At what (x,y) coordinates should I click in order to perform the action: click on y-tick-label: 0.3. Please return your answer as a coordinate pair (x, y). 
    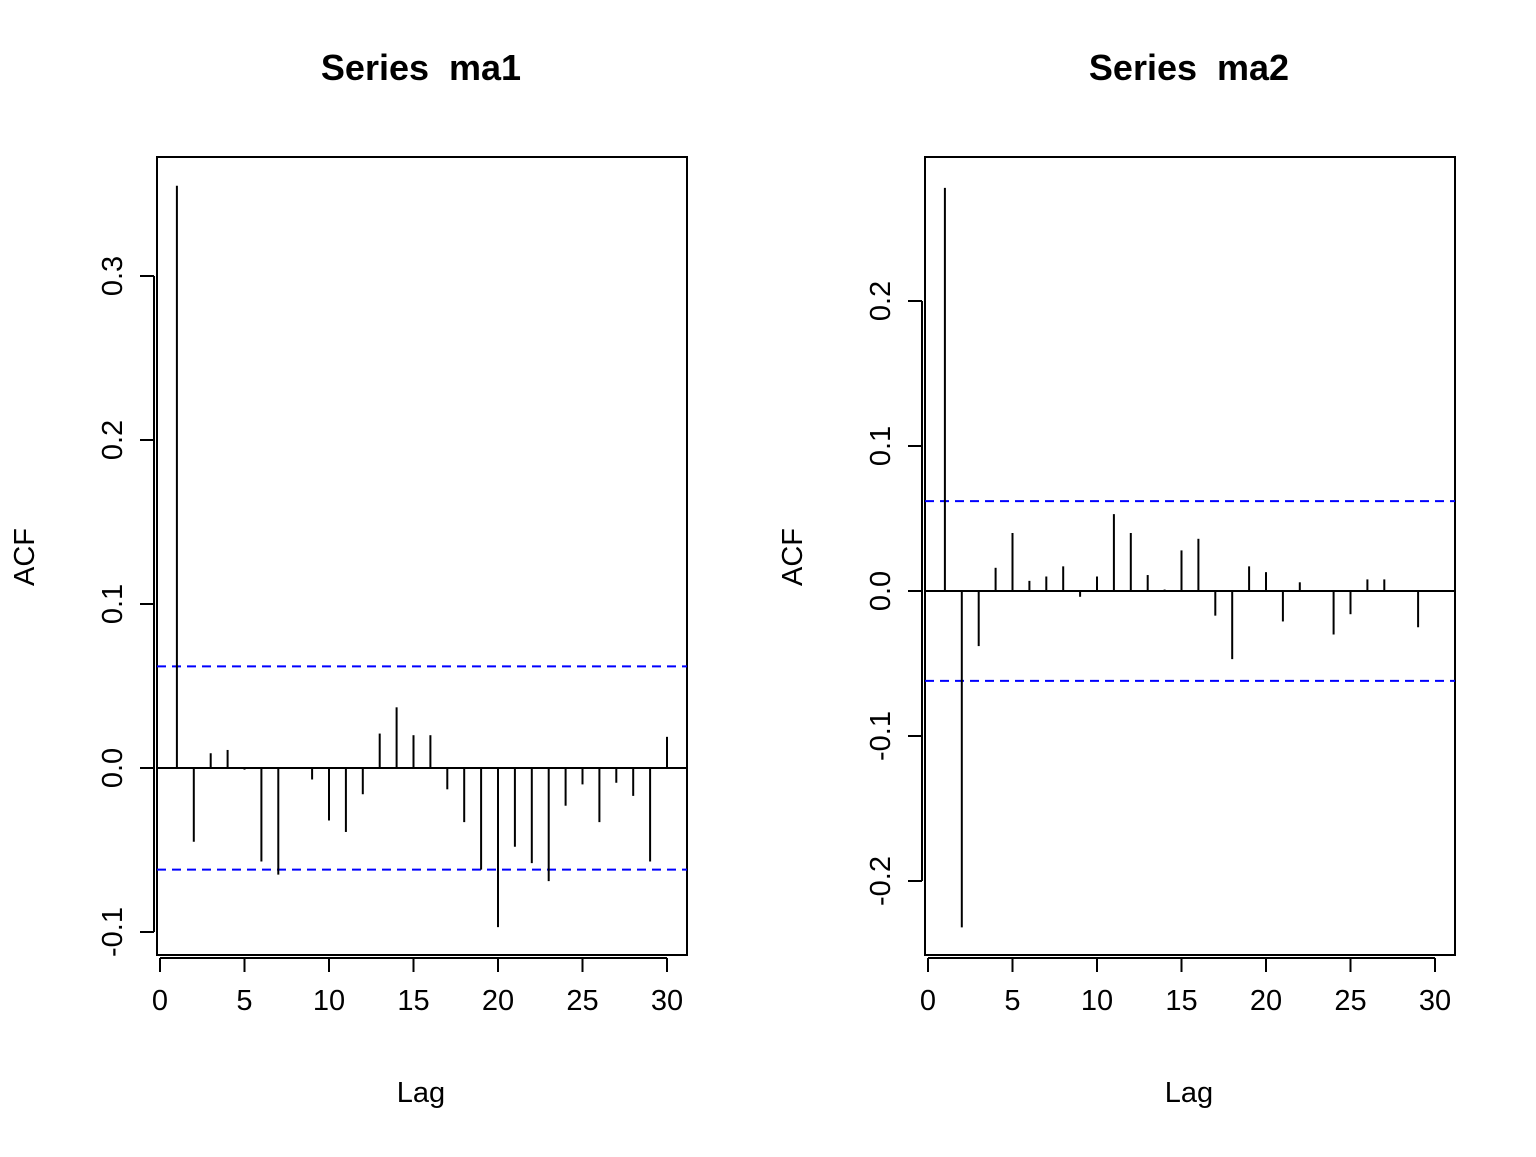
    Looking at the image, I should click on (113, 276).